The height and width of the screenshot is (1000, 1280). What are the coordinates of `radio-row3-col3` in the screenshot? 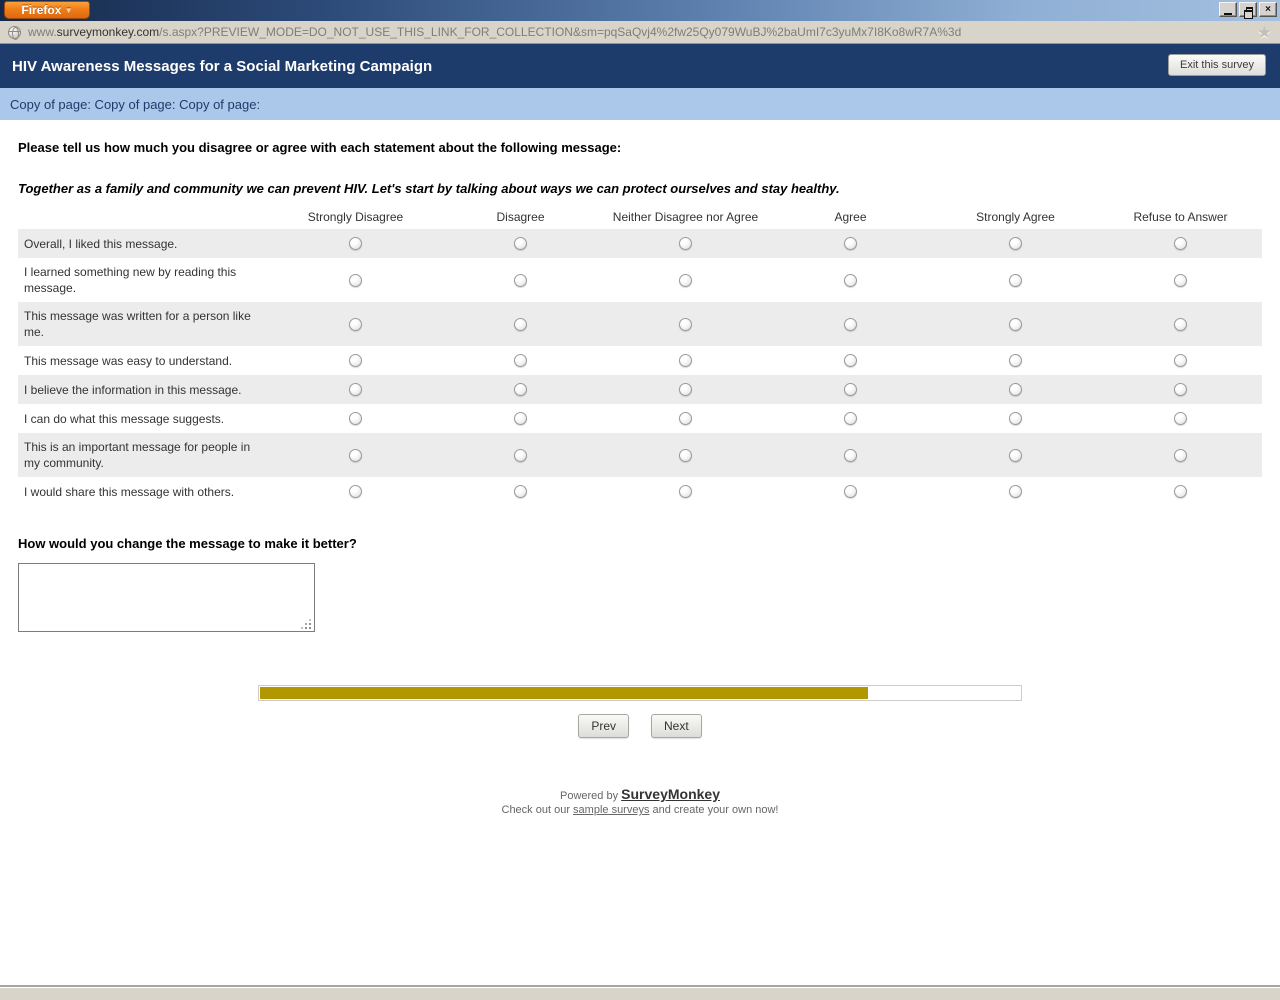 It's located at (850, 360).